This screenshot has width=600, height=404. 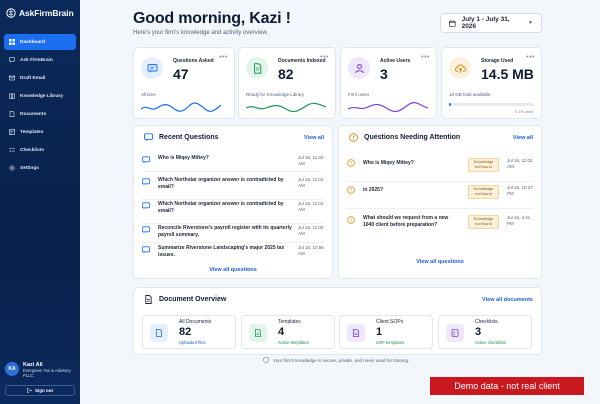 What do you see at coordinates (450, 104) in the screenshot?
I see `storage-progress-fill` at bounding box center [450, 104].